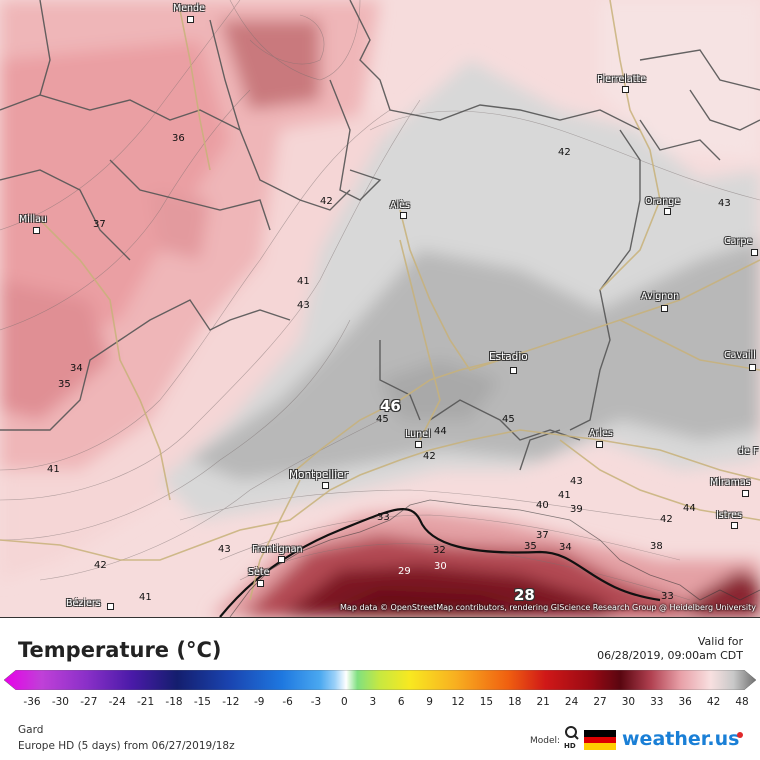 The height and width of the screenshot is (760, 760). Describe the element at coordinates (126, 746) in the screenshot. I see `model-run: Europe HD (5 days) from 06/27/2019/18z` at that location.